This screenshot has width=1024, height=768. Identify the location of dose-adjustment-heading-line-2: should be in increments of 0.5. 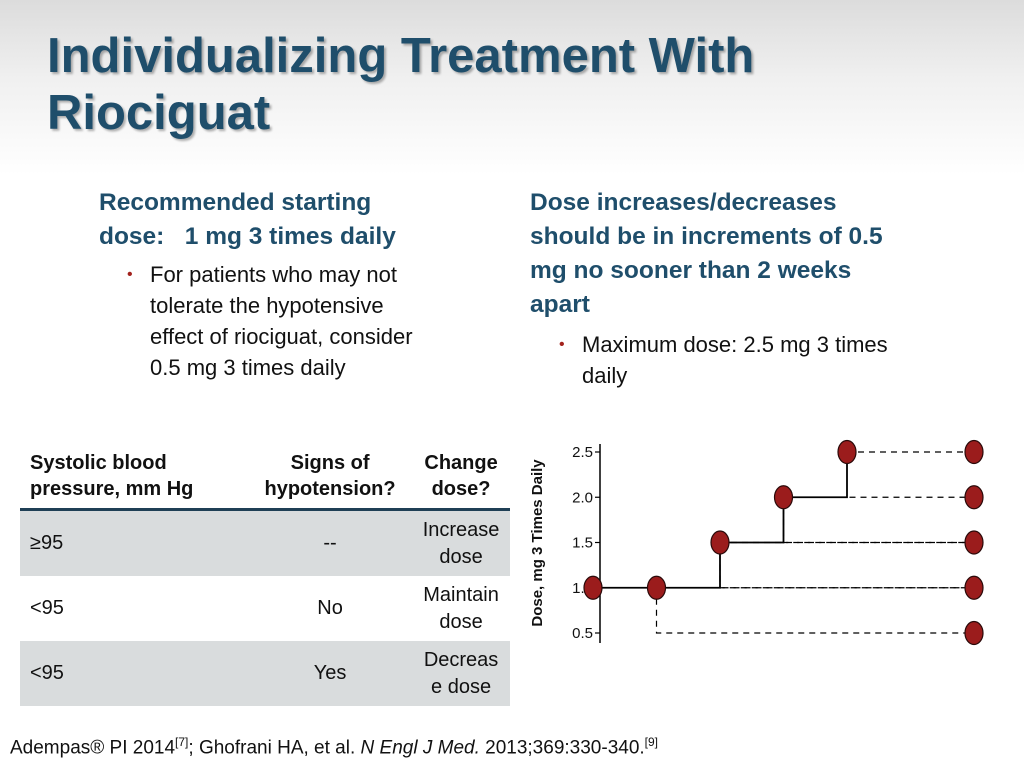
(706, 236).